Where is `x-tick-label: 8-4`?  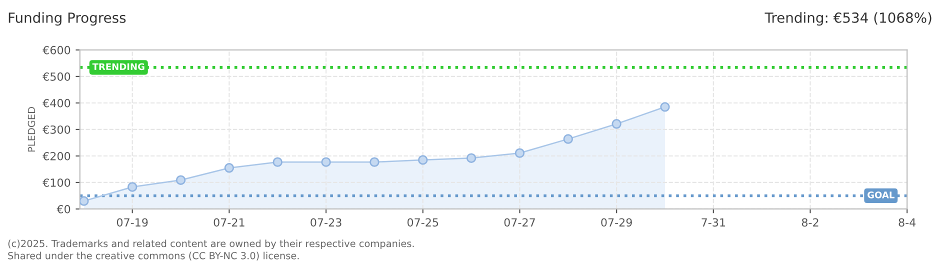
x-tick-label: 8-4 is located at coordinates (907, 222).